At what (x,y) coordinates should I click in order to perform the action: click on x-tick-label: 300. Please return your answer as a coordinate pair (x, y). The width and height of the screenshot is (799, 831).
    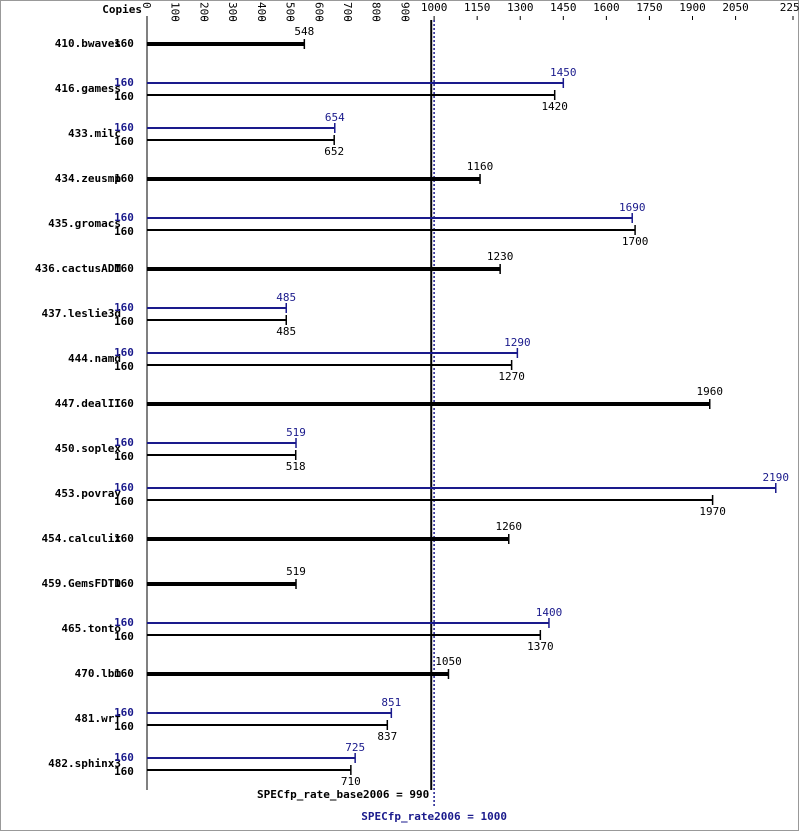
    Looking at the image, I should click on (232, 12).